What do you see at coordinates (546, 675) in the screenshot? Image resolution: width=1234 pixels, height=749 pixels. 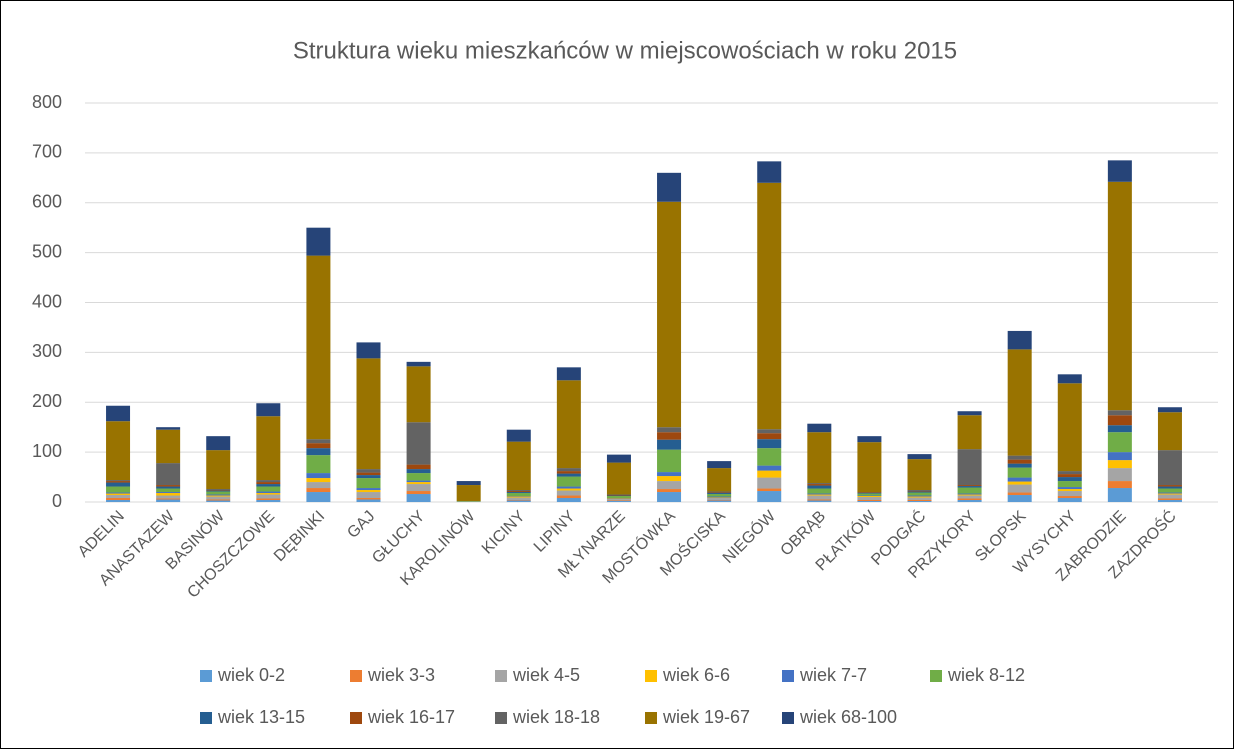 I see `legend-label: wiek 4-5` at bounding box center [546, 675].